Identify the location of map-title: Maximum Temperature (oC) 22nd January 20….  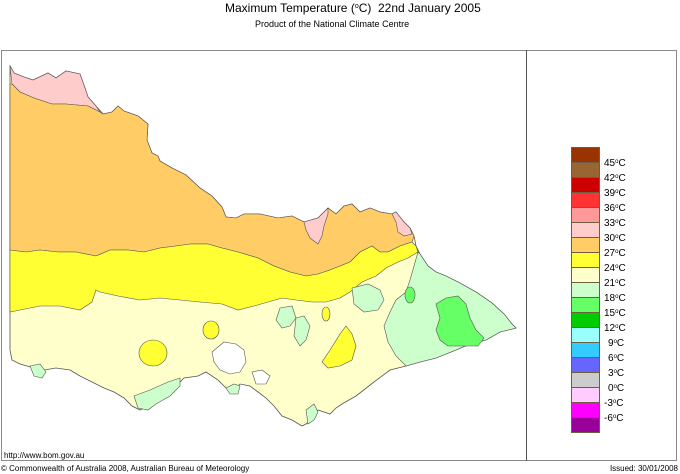
(340, 8).